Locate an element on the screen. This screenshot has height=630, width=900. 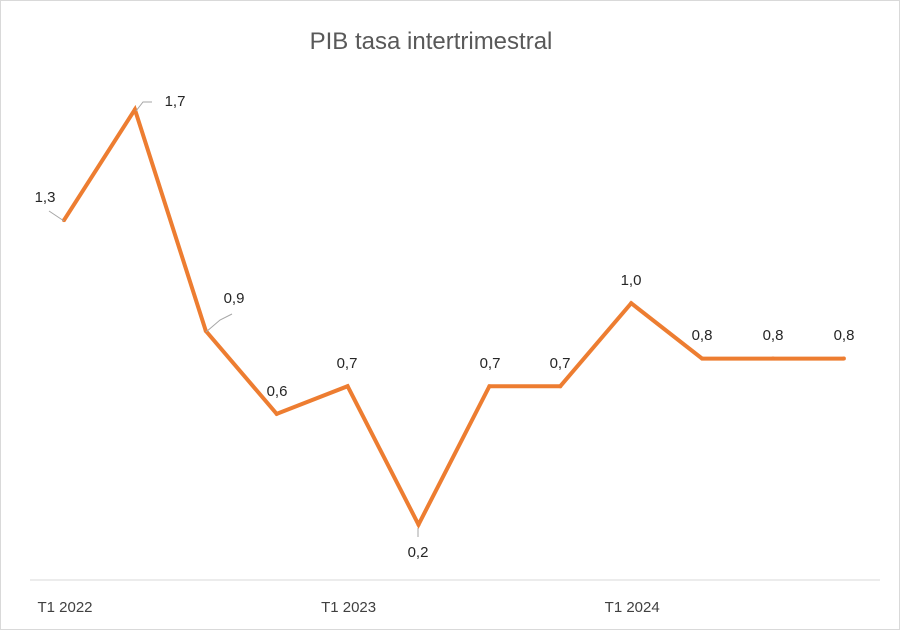
data-label: 1,3 is located at coordinates (45, 197).